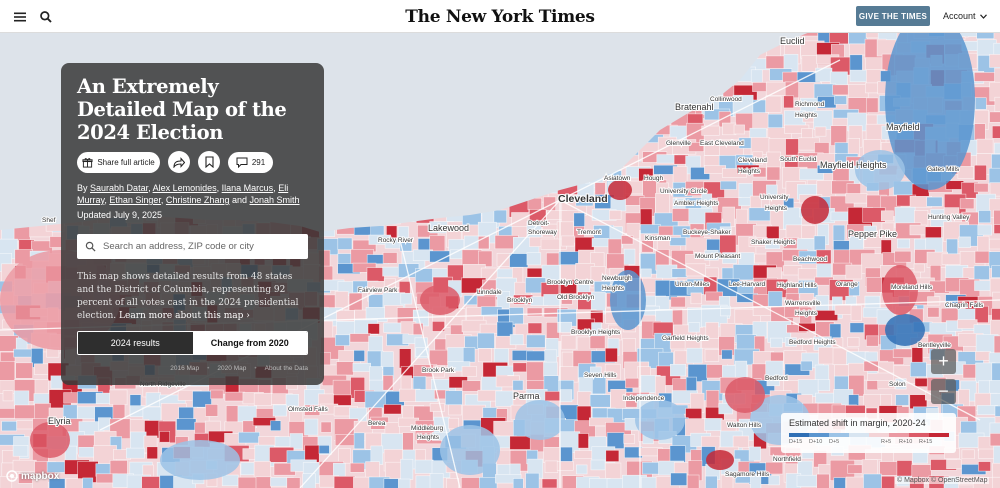 The image size is (1000, 488). What do you see at coordinates (197, 200) in the screenshot?
I see `author-link: Christine Zhang` at bounding box center [197, 200].